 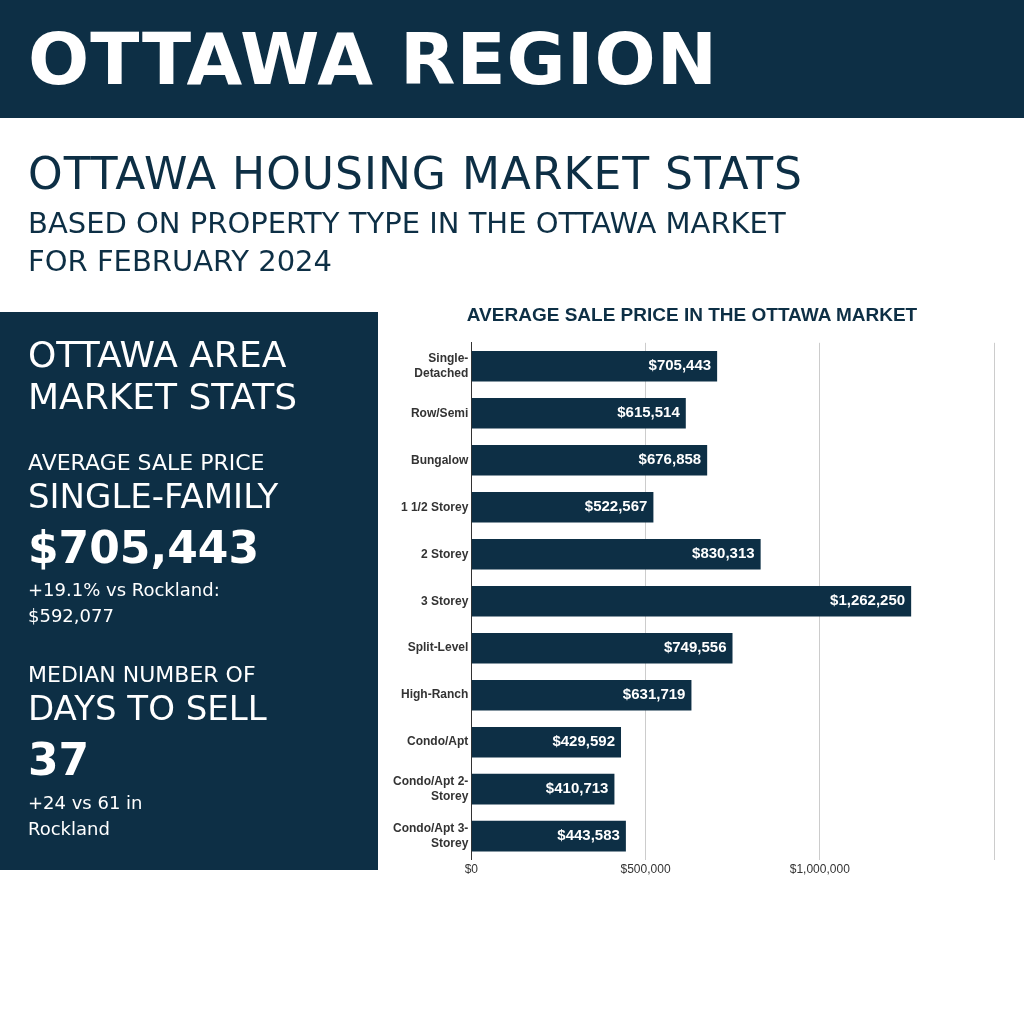 What do you see at coordinates (868, 600) in the screenshot?
I see `data-label: $1,262,250` at bounding box center [868, 600].